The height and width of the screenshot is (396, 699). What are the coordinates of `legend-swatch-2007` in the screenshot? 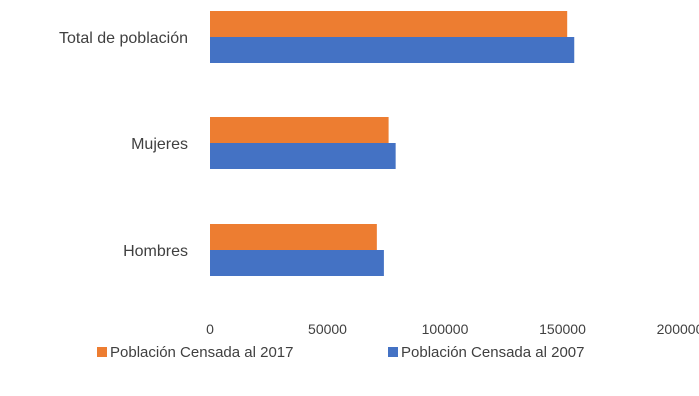 It's located at (393, 352).